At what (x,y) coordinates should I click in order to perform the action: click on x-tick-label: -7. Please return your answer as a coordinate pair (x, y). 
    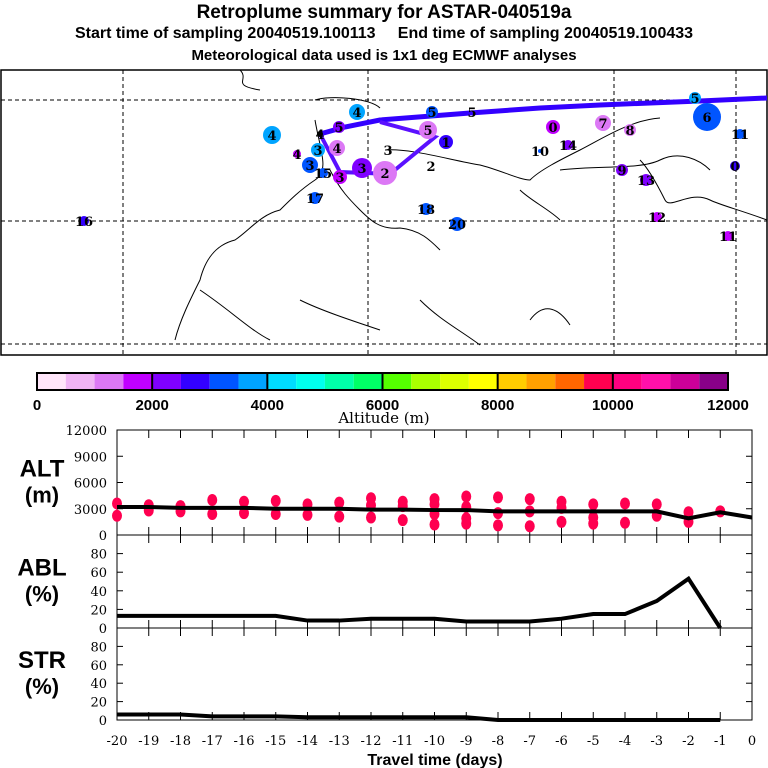
    Looking at the image, I should click on (529, 741).